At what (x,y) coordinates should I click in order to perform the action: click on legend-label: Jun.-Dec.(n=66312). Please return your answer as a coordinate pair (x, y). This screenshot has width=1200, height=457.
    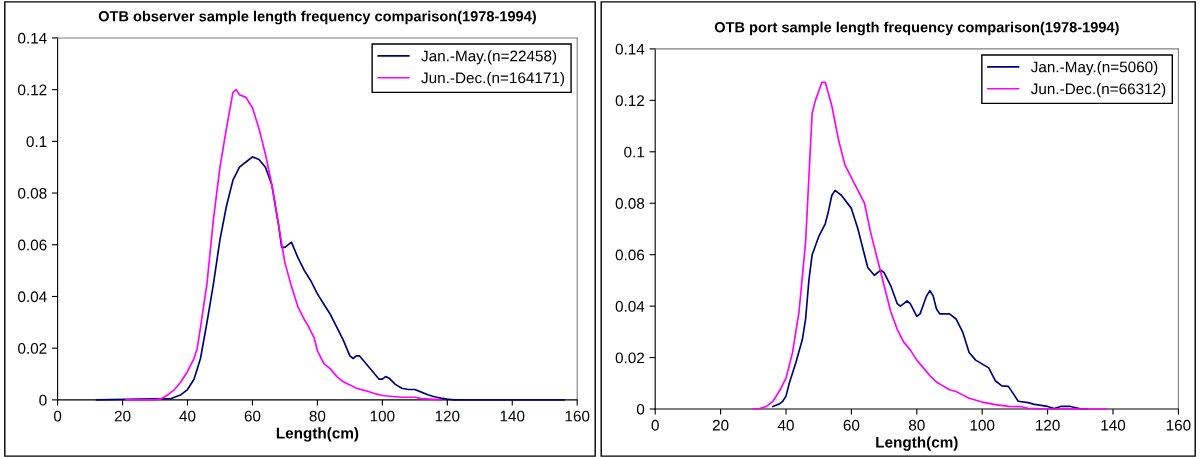
    Looking at the image, I should click on (1098, 90).